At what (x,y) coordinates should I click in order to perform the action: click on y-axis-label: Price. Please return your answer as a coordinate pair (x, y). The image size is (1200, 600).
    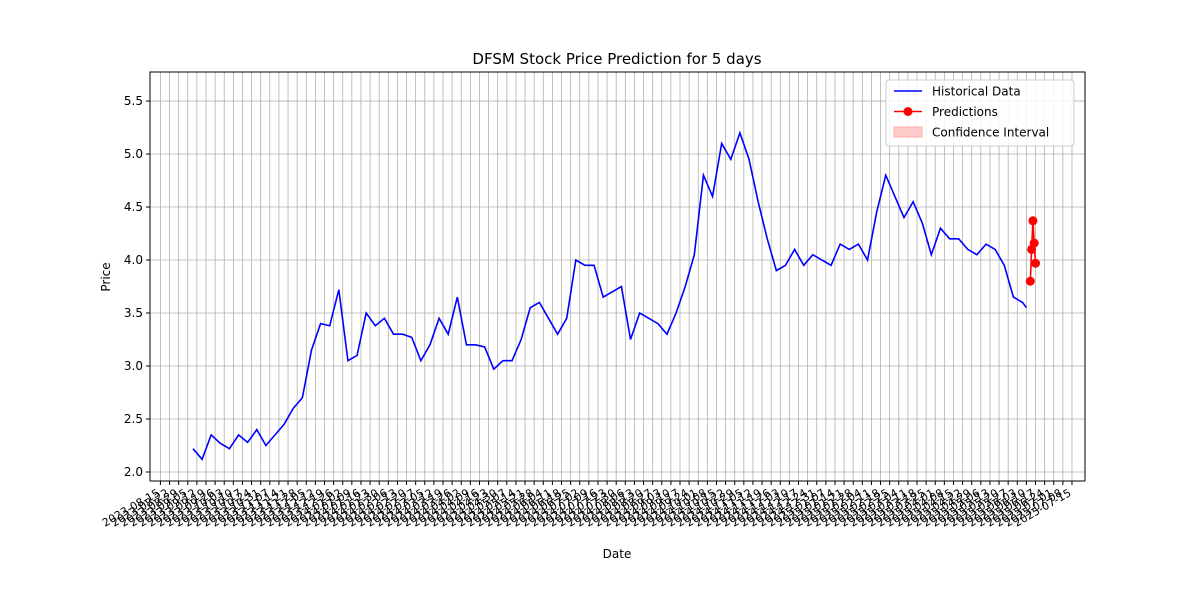
    Looking at the image, I should click on (106, 276).